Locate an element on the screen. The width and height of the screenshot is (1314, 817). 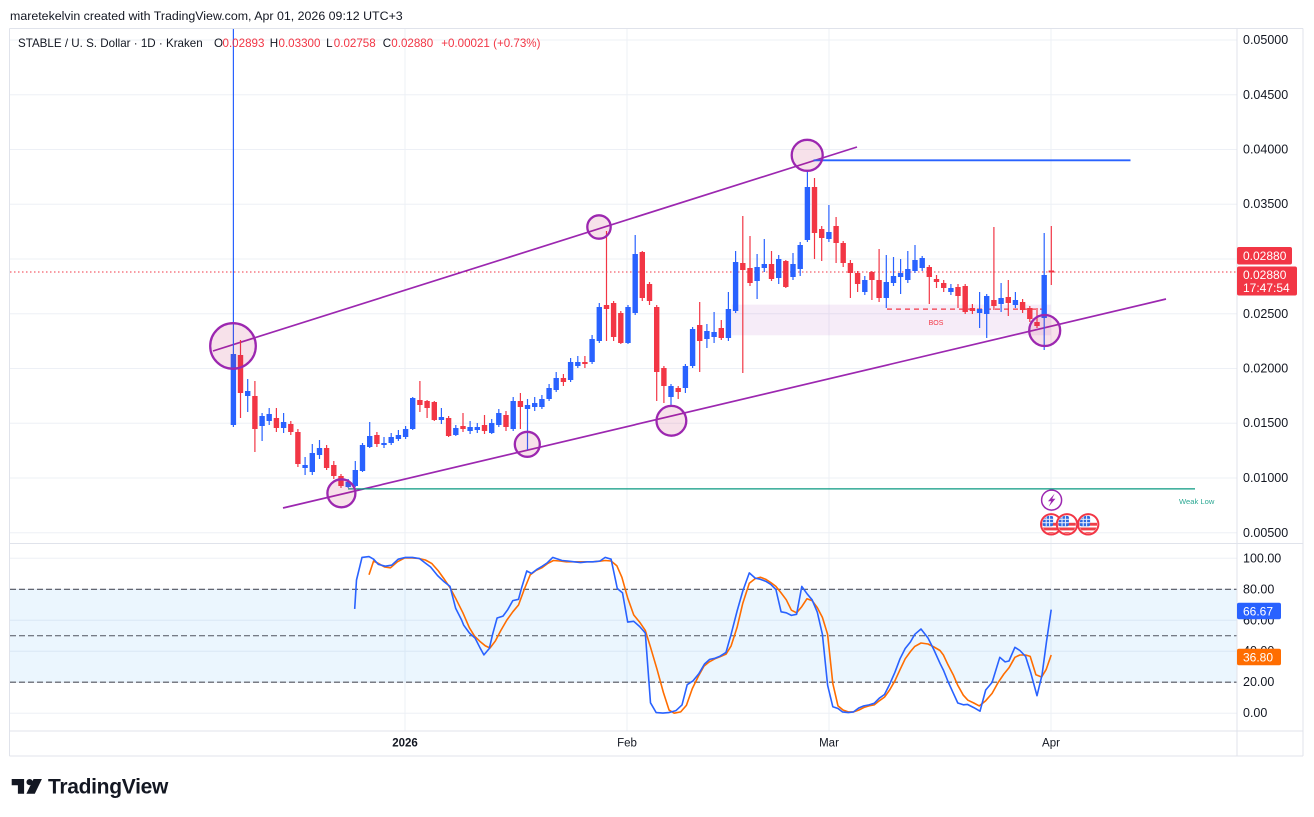
svg-text: Mar is located at coordinates (829, 744).